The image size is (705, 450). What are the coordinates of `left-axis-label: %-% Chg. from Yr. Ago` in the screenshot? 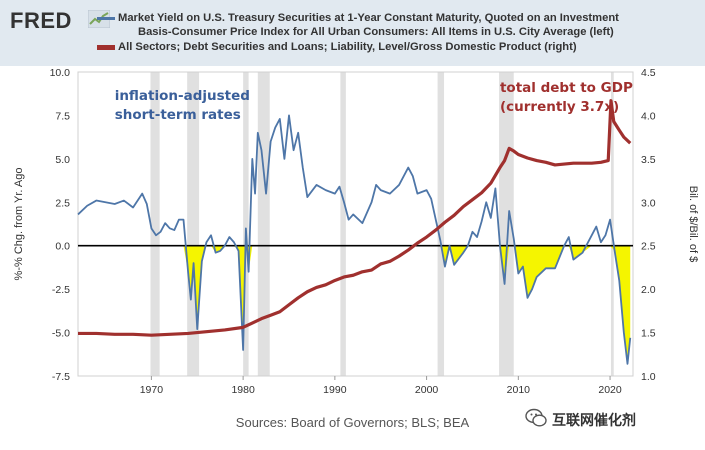 It's located at (19, 224).